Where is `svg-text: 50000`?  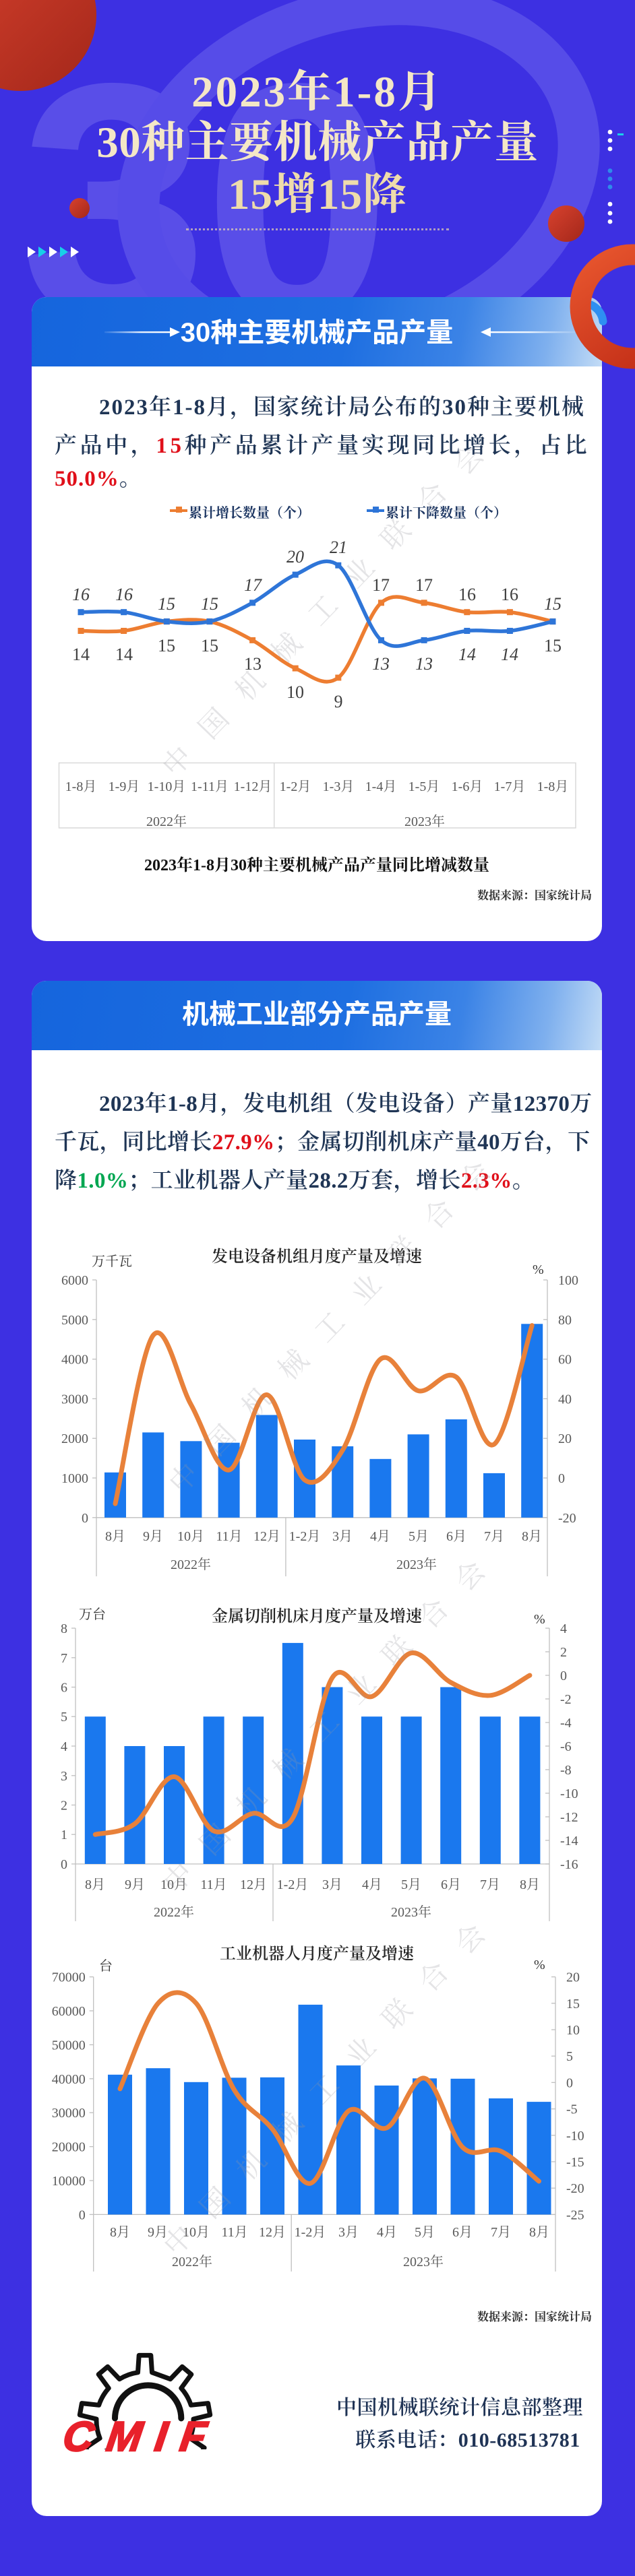
svg-text: 50000 is located at coordinates (69, 2046).